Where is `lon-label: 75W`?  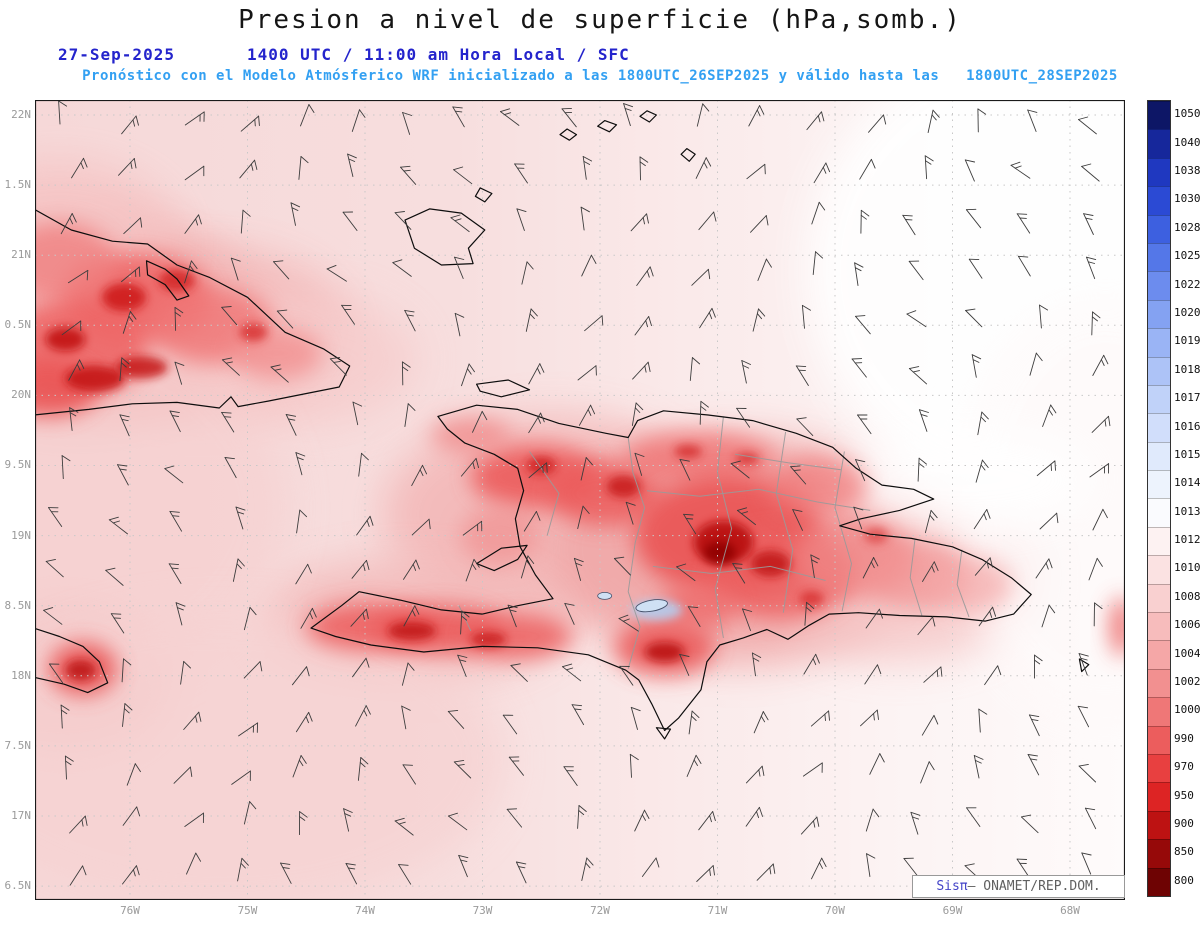
lon-label: 75W is located at coordinates (247, 910).